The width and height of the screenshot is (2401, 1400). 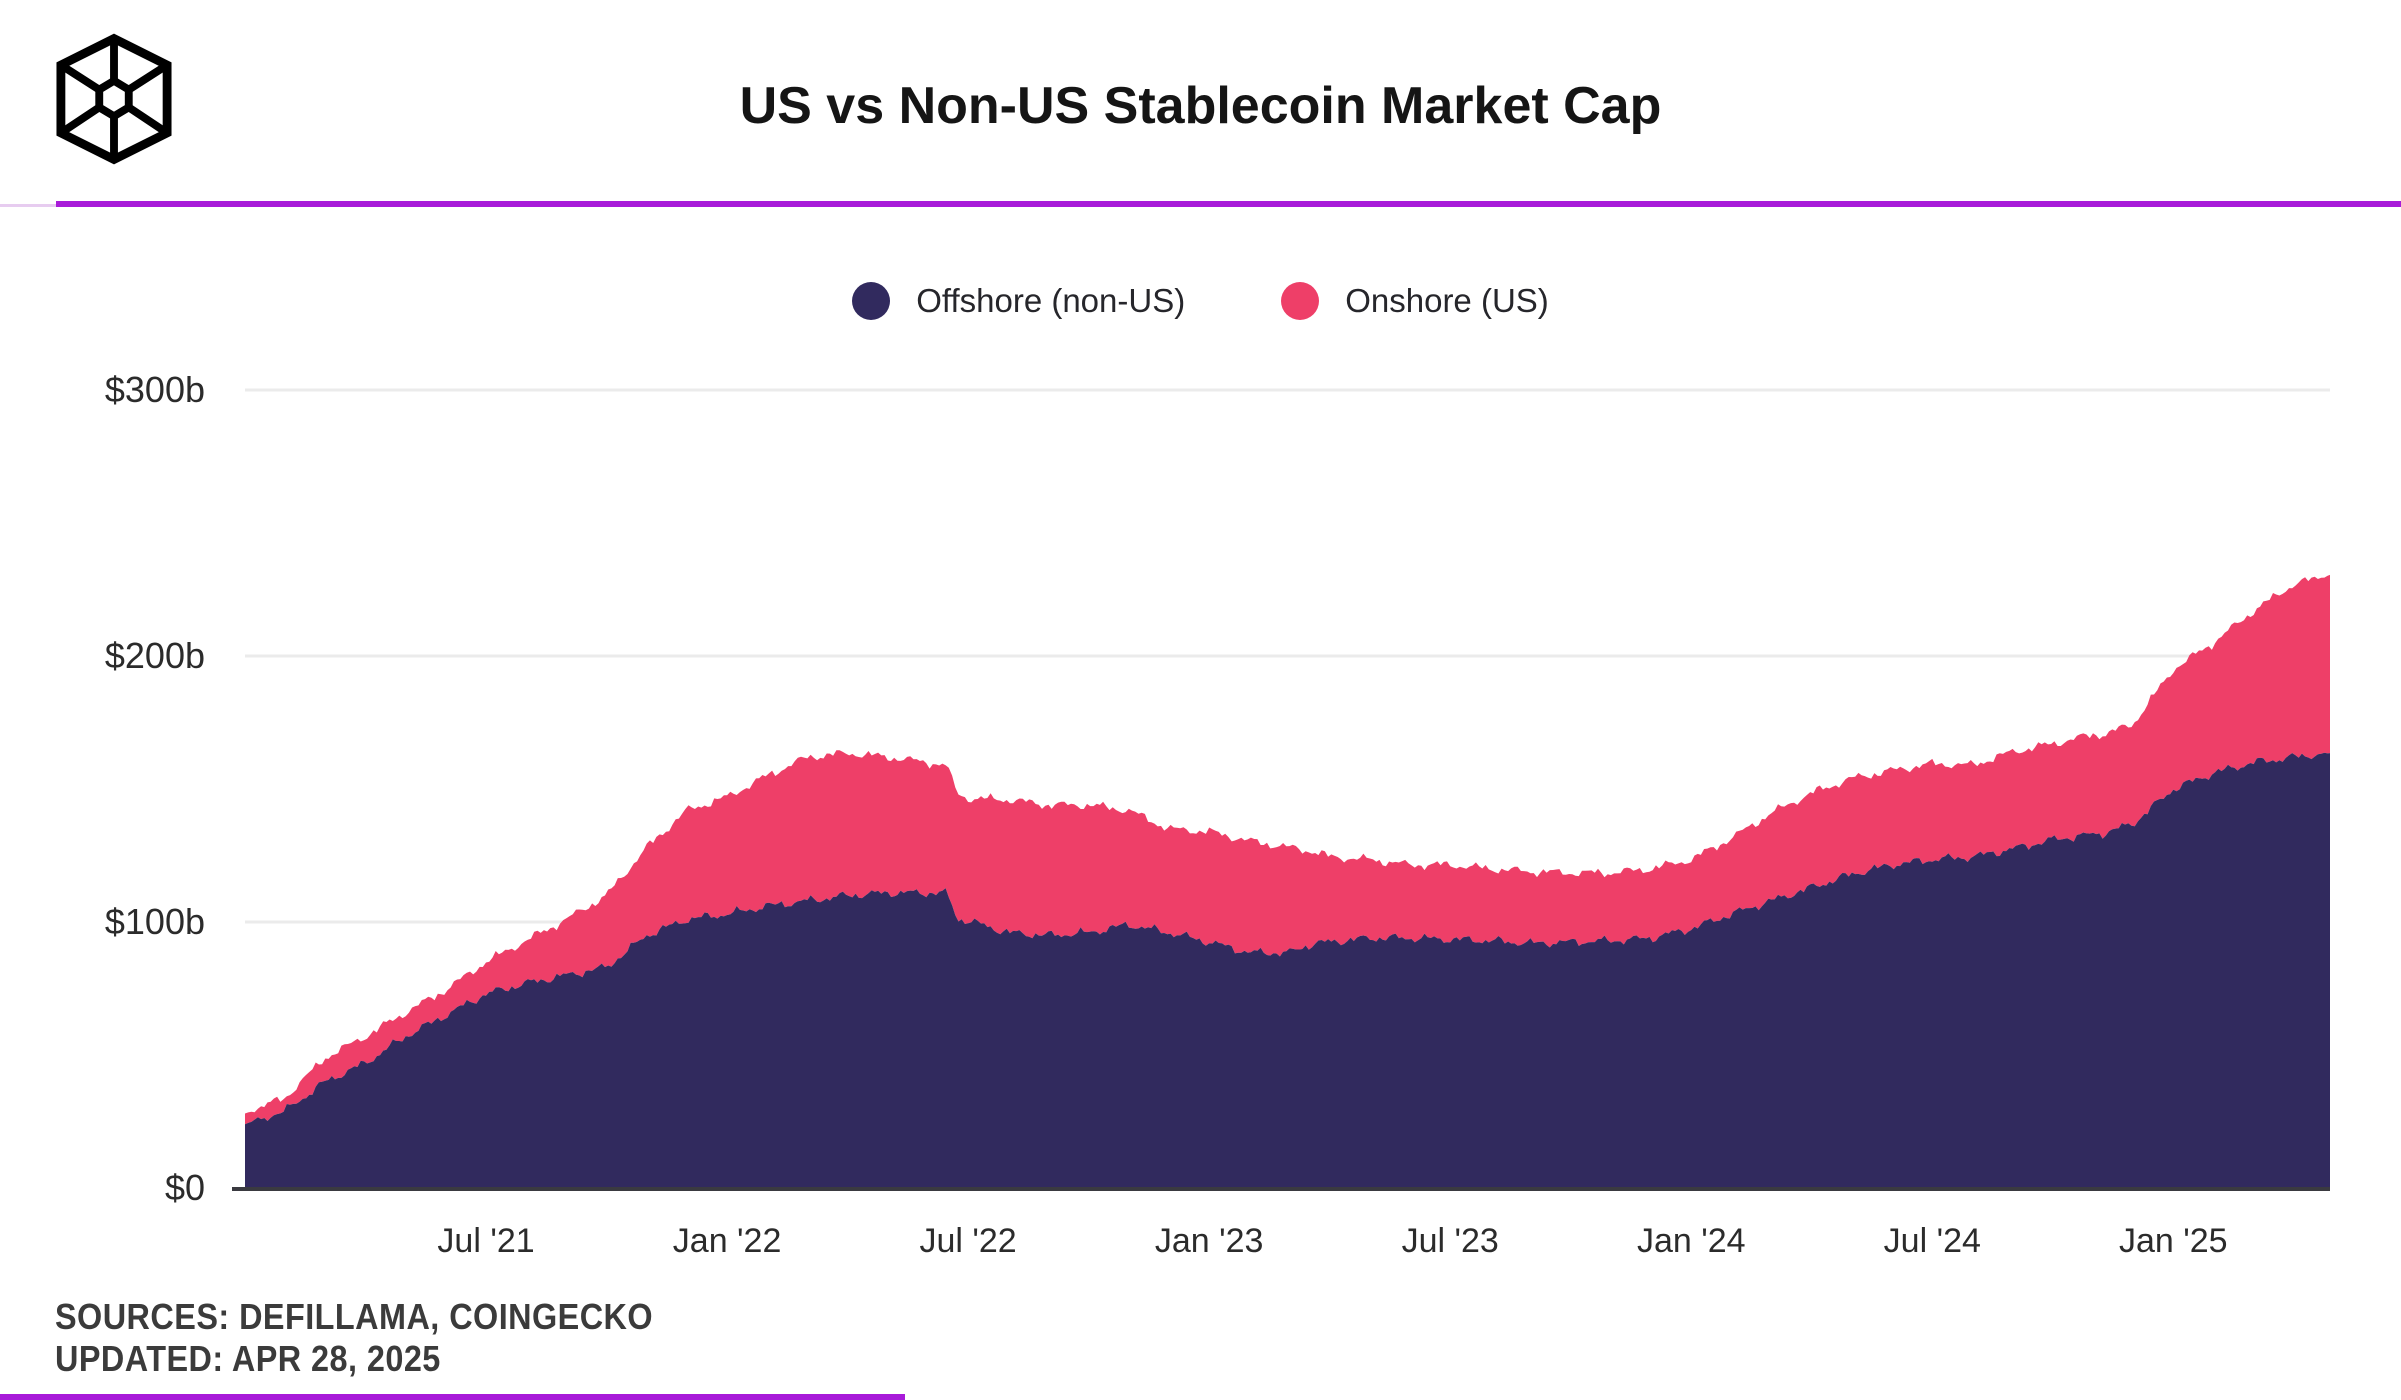 What do you see at coordinates (154, 655) in the screenshot?
I see `y-axis-label: $200b` at bounding box center [154, 655].